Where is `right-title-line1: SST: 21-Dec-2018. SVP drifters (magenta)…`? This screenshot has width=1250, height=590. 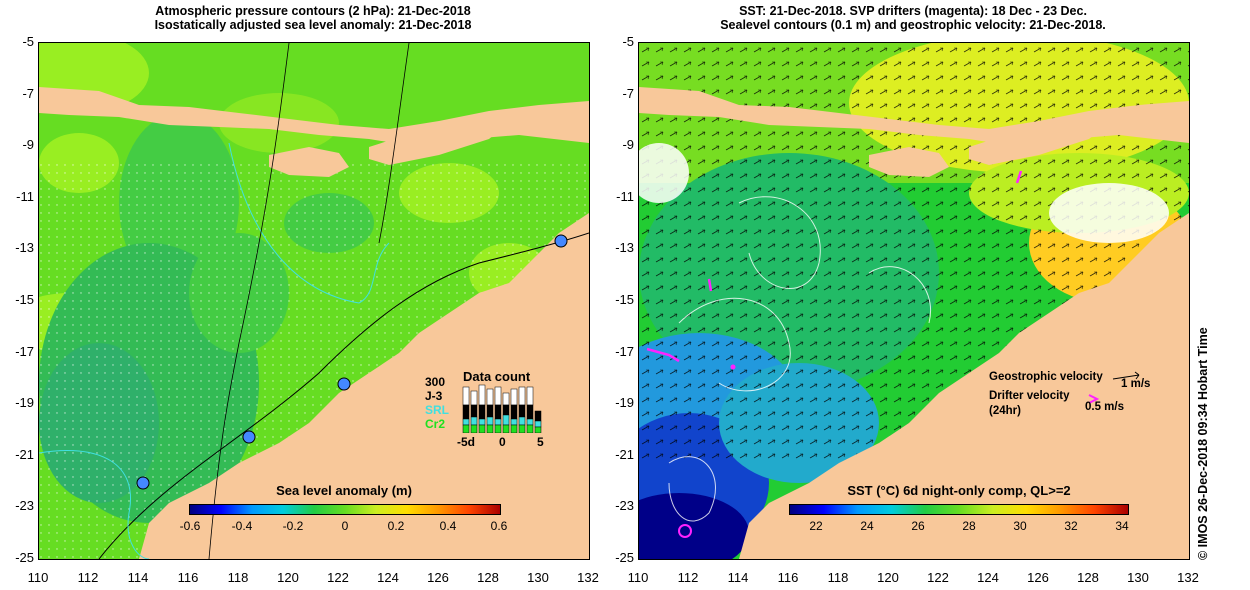 right-title-line1: SST: 21-Dec-2018. SVP drifters (magenta)… is located at coordinates (913, 11).